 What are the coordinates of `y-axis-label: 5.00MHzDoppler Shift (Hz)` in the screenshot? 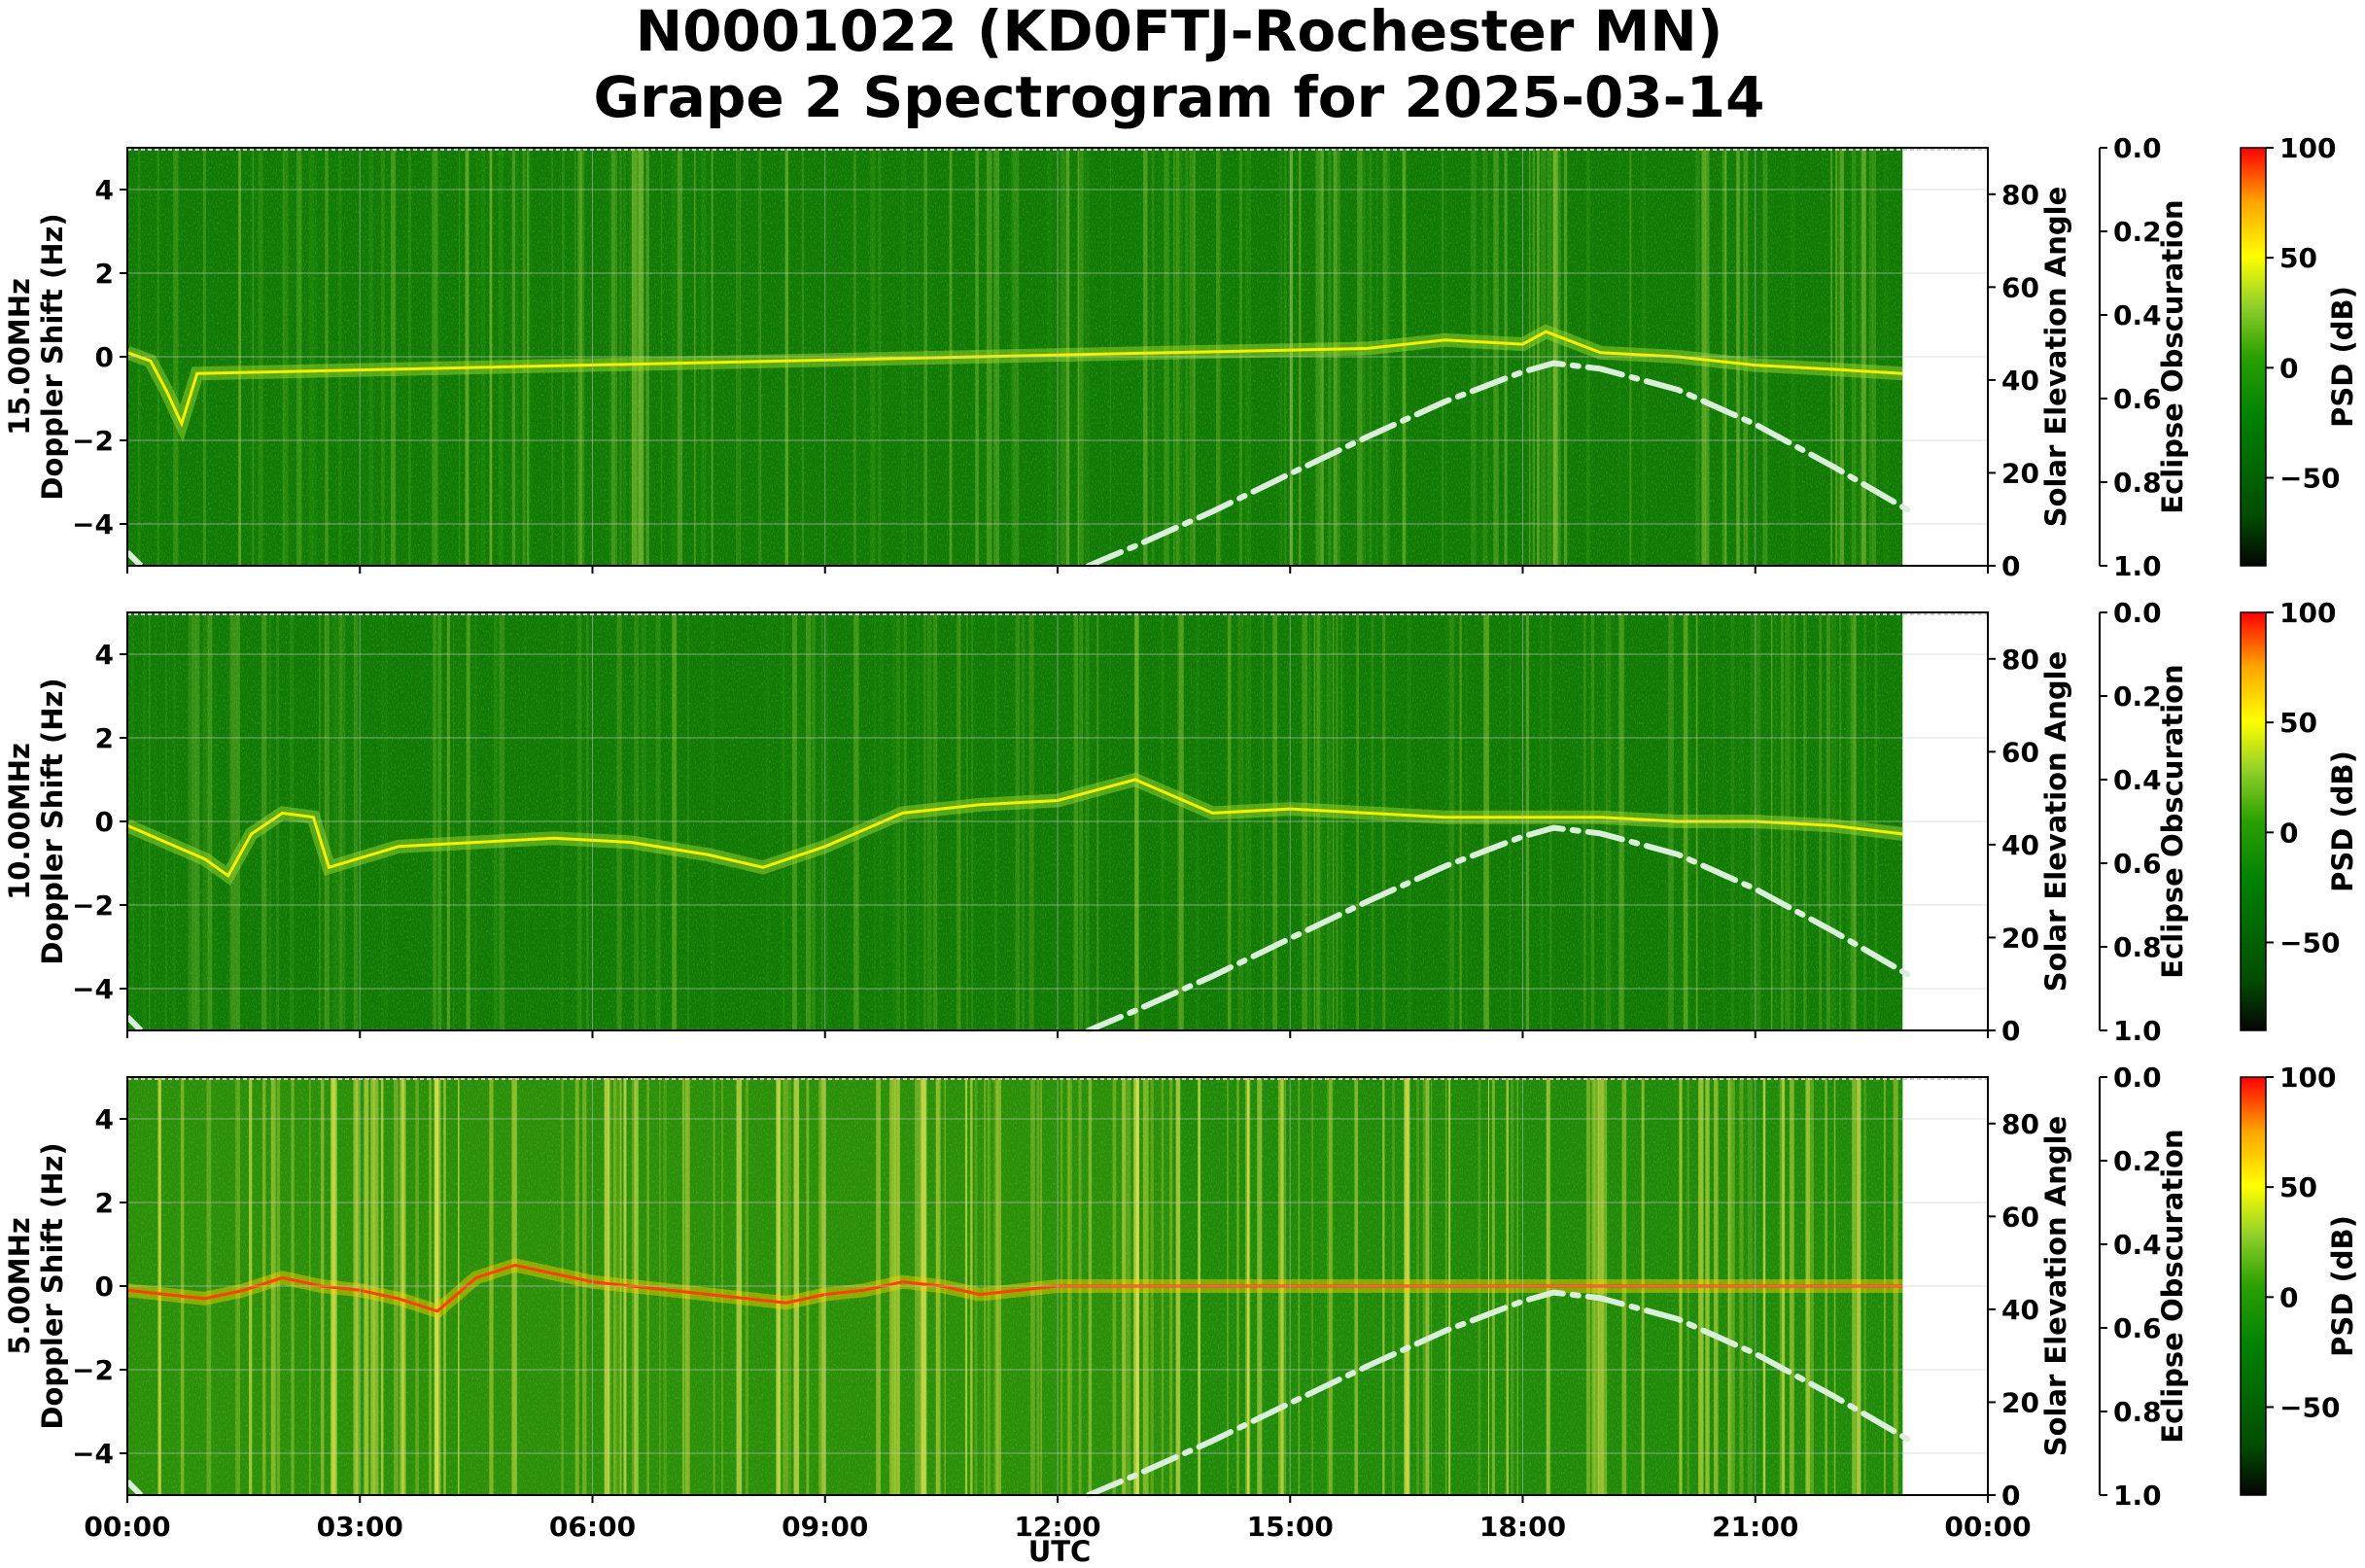 It's located at (36, 1285).